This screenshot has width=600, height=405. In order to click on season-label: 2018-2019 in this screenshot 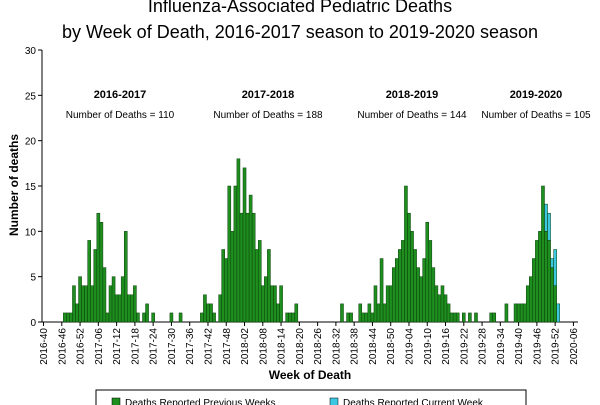, I will do `click(412, 95)`.